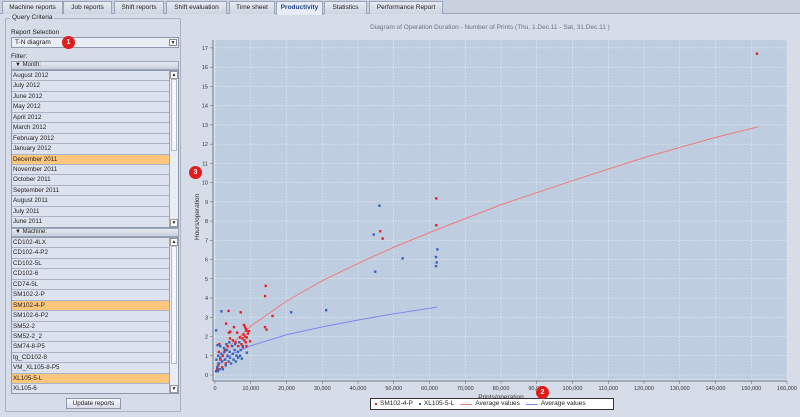 This screenshot has width=800, height=417. What do you see at coordinates (90, 107) in the screenshot?
I see `list-item: May 2012` at bounding box center [90, 107].